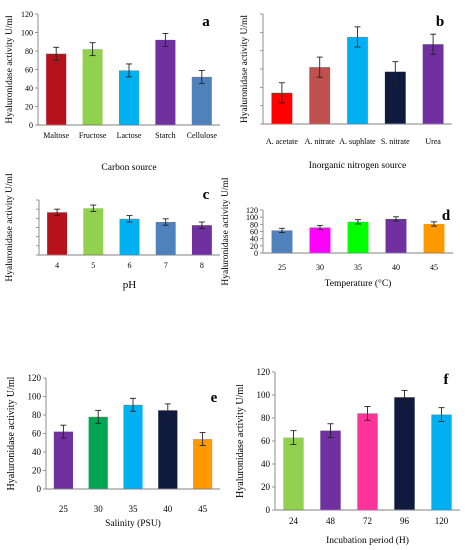 The width and height of the screenshot is (466, 550). I want to click on bar-fructose, so click(92, 87).